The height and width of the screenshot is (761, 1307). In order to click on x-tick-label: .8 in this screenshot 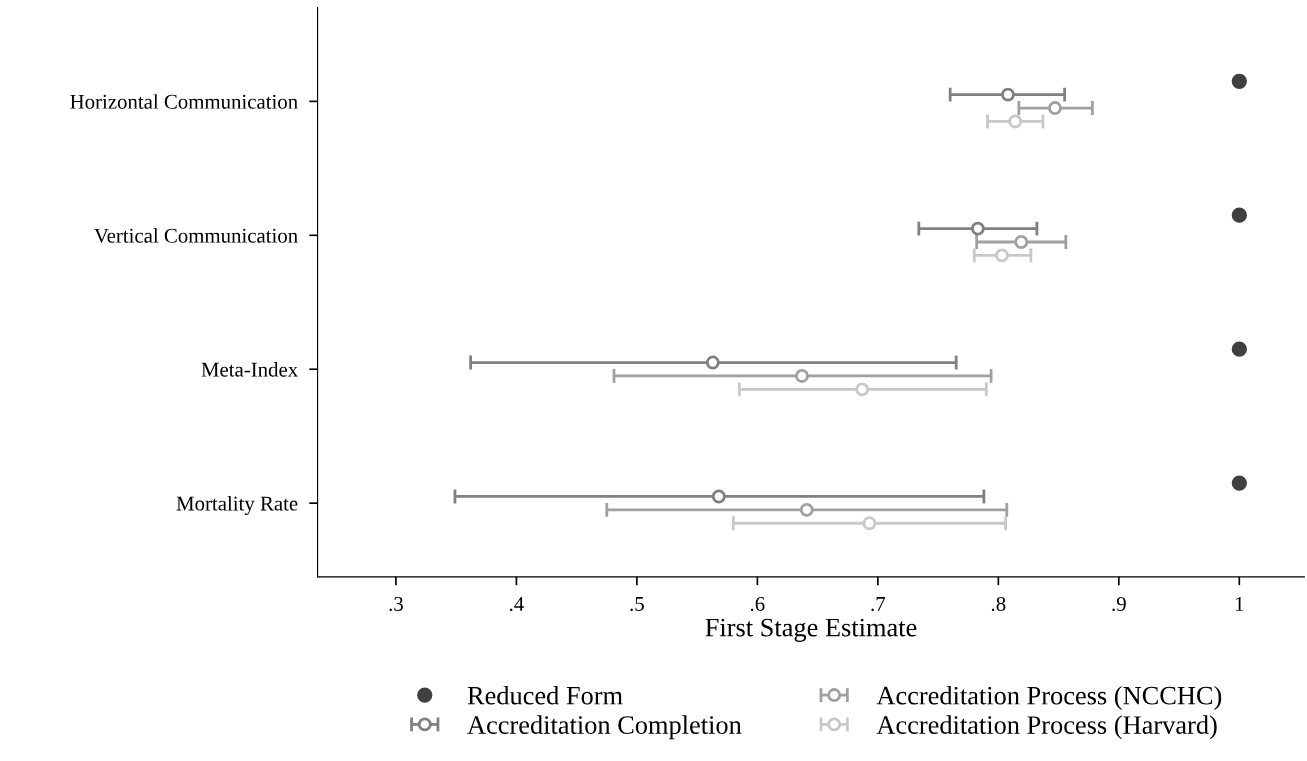, I will do `click(998, 604)`.